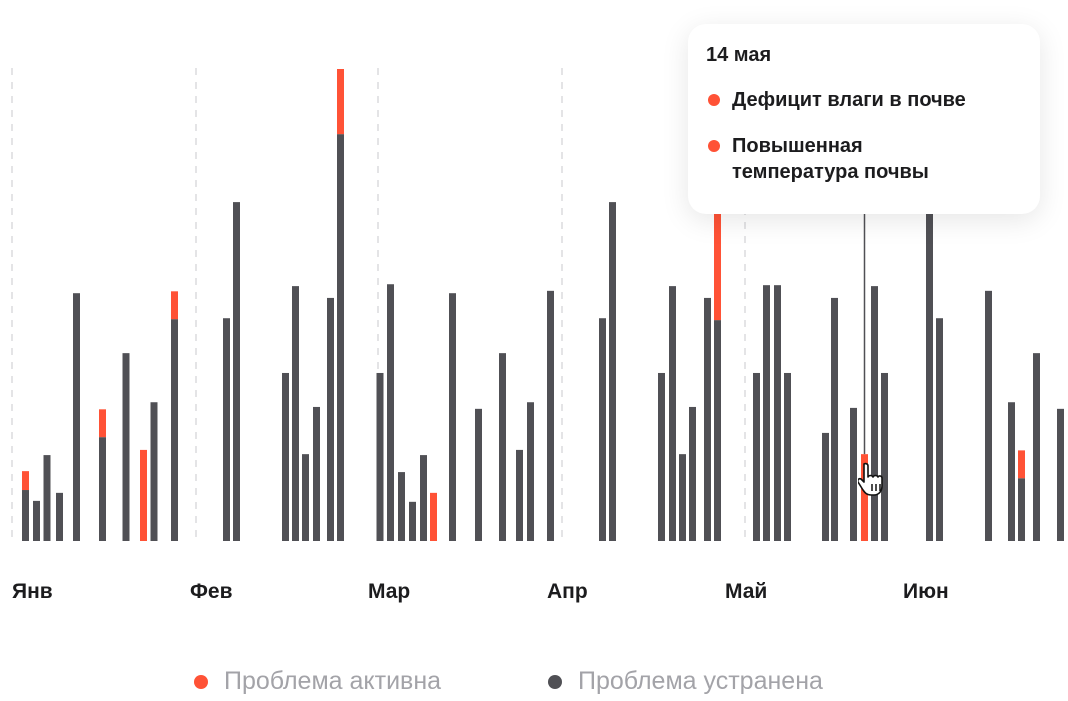 The height and width of the screenshot is (701, 1068). Describe the element at coordinates (333, 681) in the screenshot. I see `legend-label-active: Проблема активна` at that location.